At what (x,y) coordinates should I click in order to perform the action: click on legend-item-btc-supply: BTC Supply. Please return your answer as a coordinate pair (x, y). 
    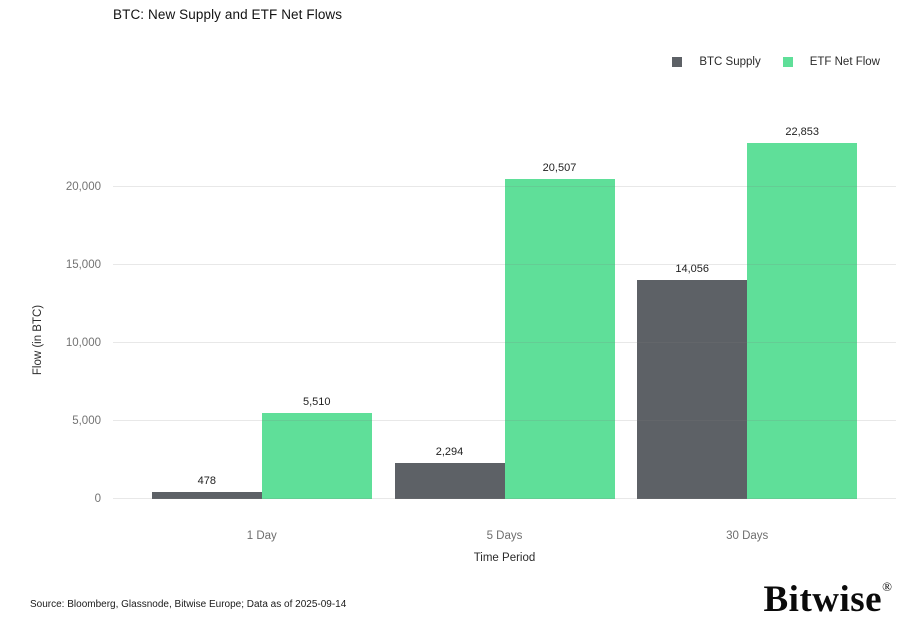
    Looking at the image, I should click on (716, 62).